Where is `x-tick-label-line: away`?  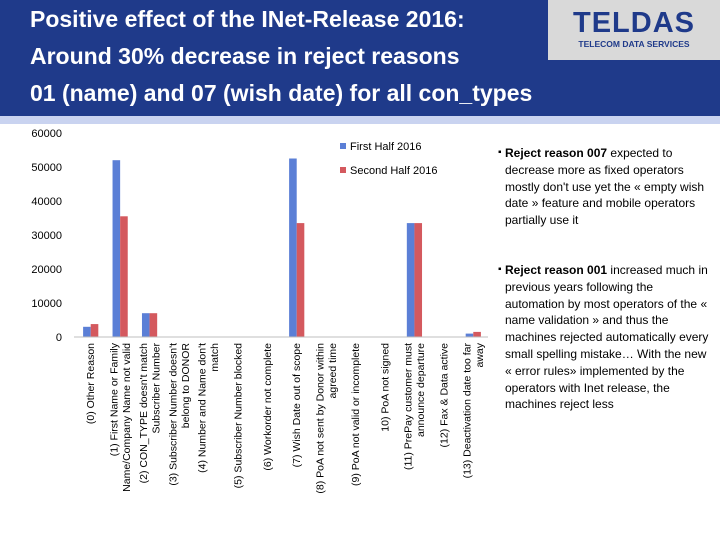 x-tick-label-line: away is located at coordinates (480, 354).